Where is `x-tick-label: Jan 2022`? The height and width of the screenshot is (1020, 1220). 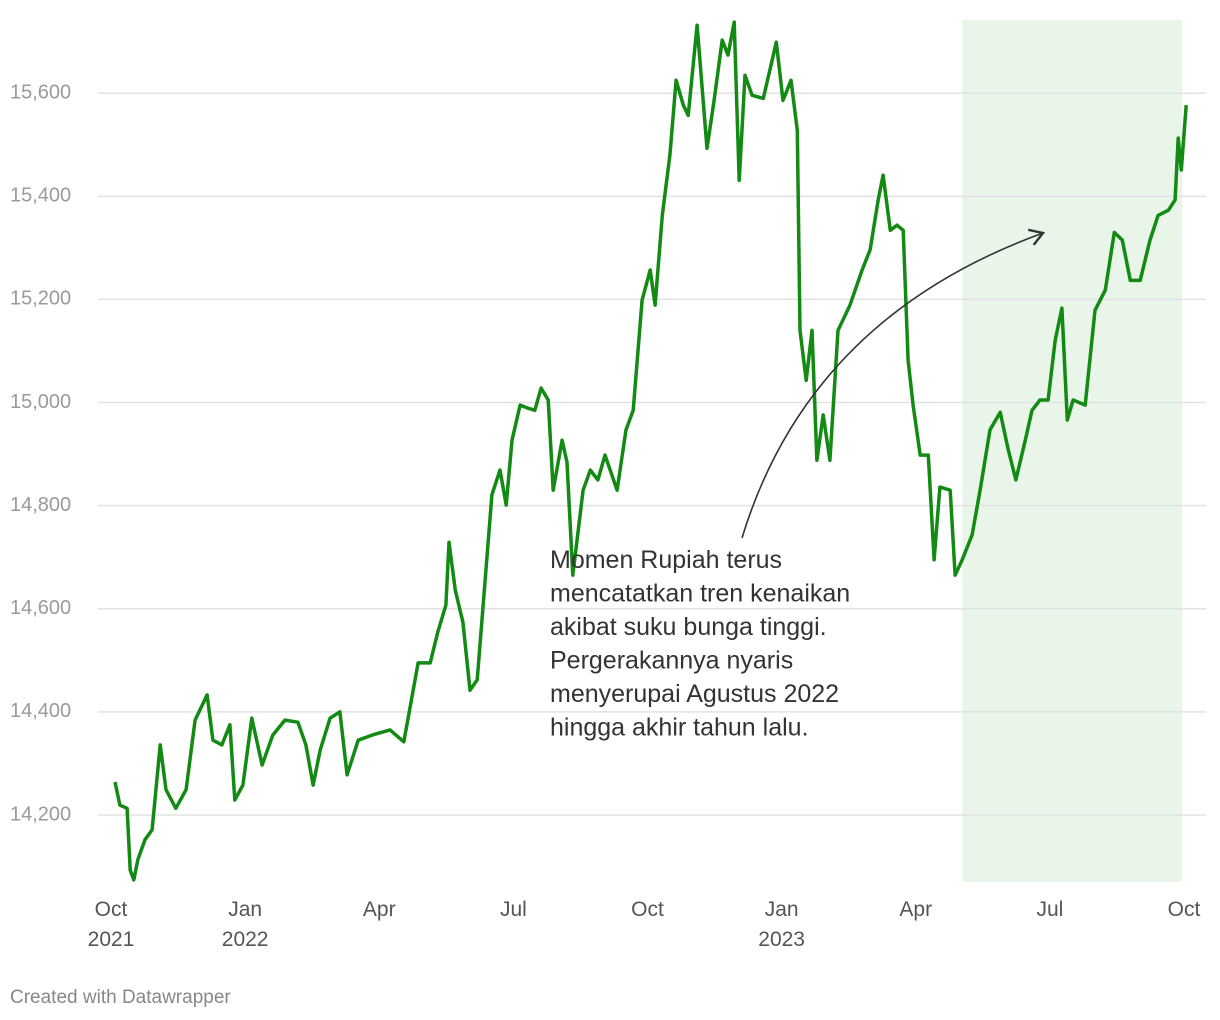
x-tick-label: Jan 2022 is located at coordinates (245, 924).